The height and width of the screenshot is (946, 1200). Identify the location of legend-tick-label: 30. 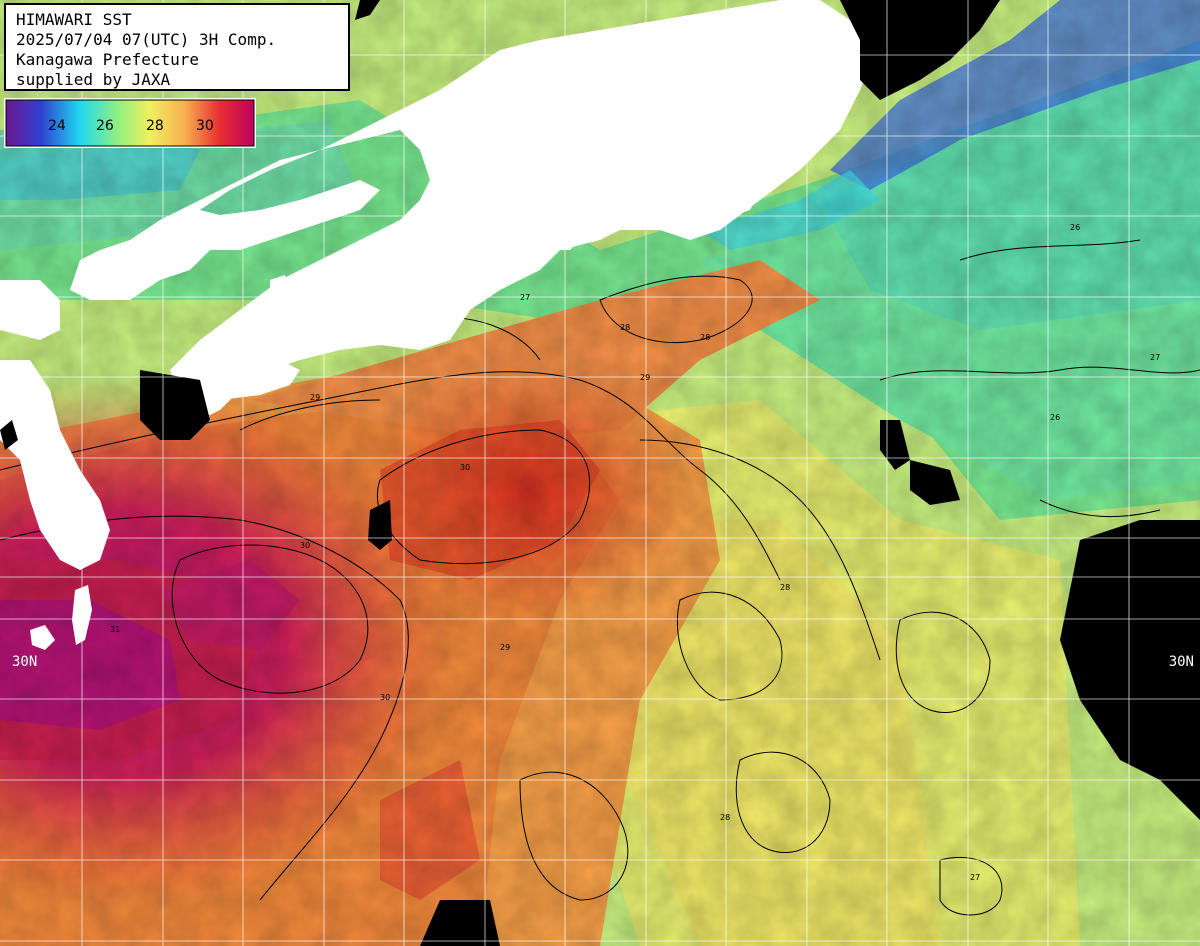
(205, 126).